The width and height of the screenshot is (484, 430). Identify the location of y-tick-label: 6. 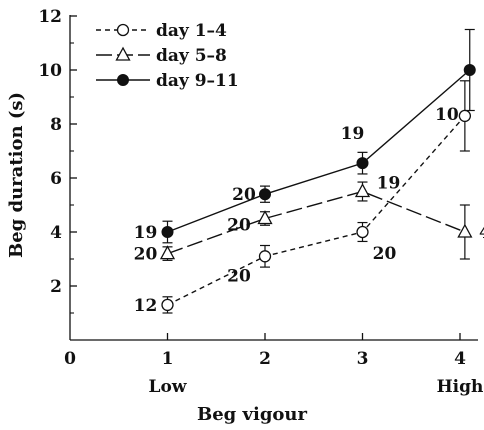
(56, 179).